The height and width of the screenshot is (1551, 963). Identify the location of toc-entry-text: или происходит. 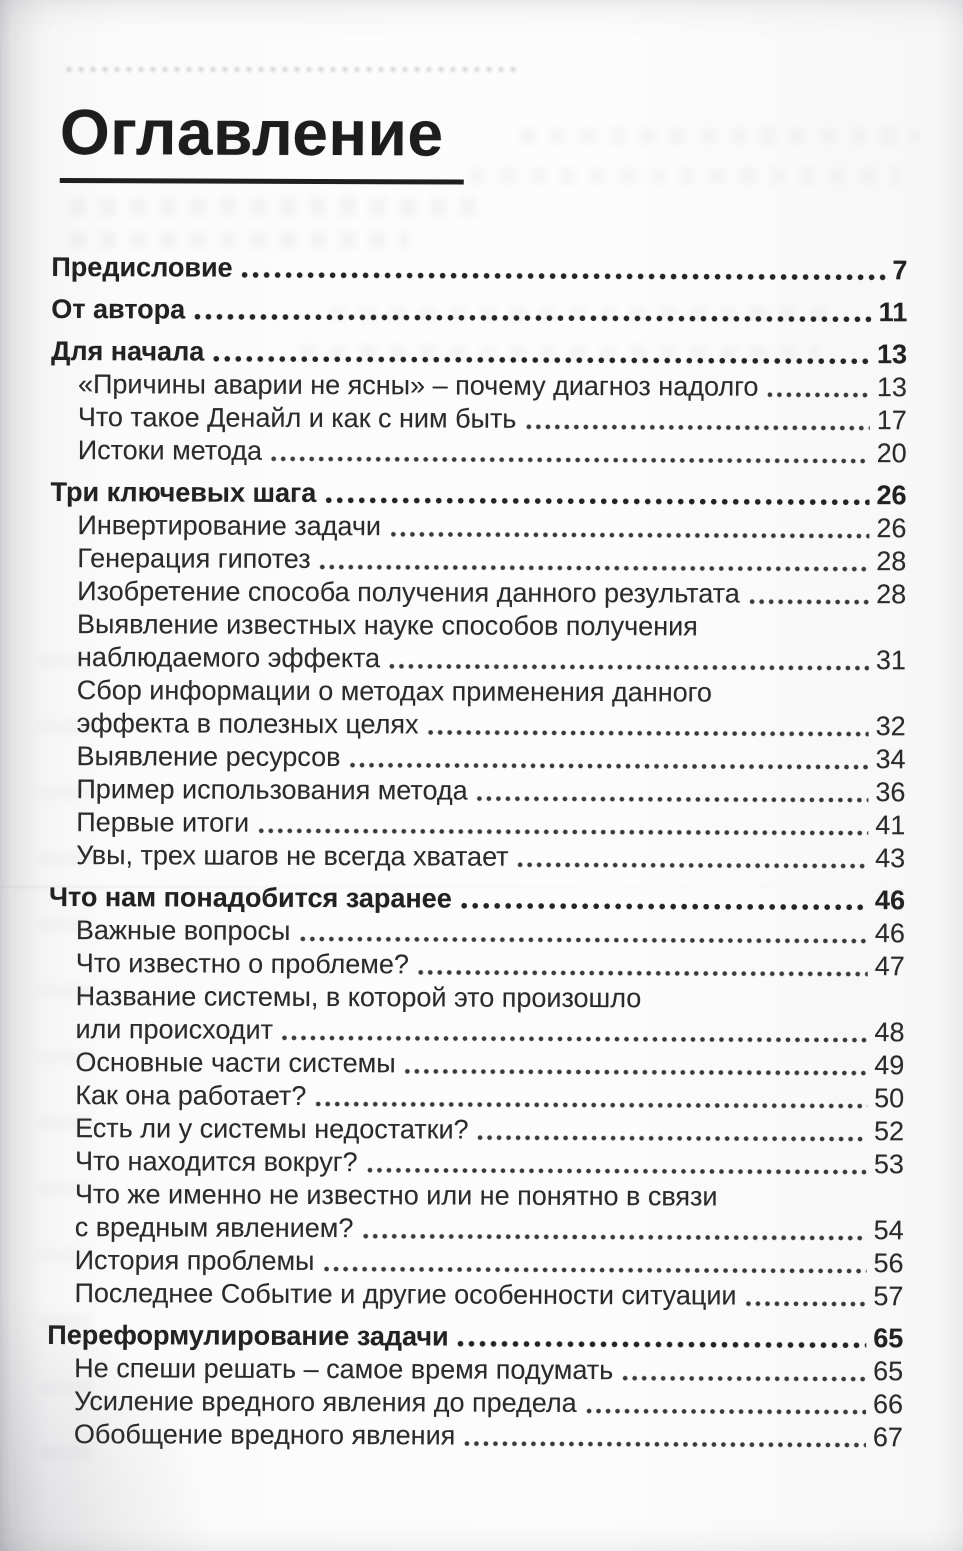
(174, 1029).